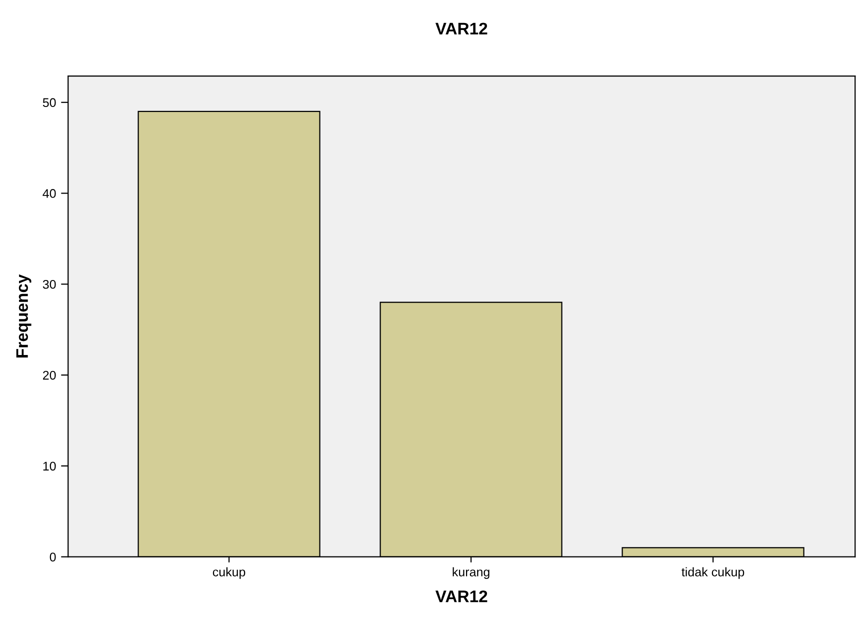  Describe the element at coordinates (49, 193) in the screenshot. I see `y-tick-label: 40` at that location.